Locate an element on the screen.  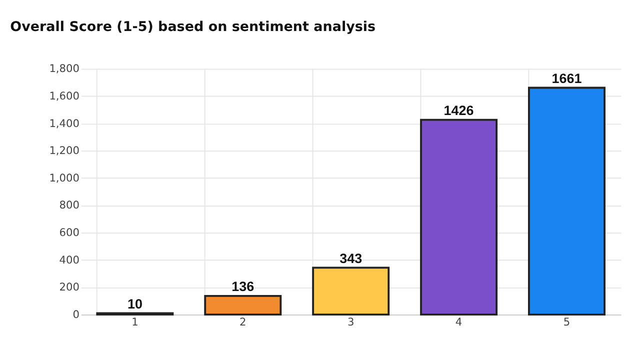
y-tick-label: 200 is located at coordinates (69, 288).